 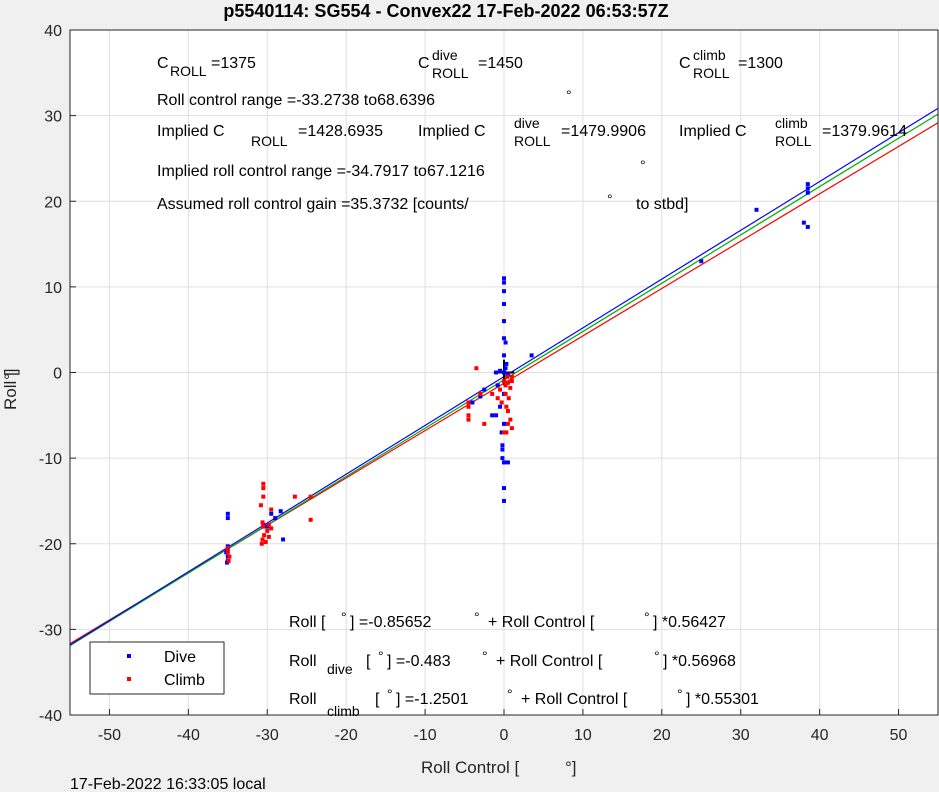 What do you see at coordinates (662, 204) in the screenshot?
I see `gain-unit: to stbd]` at bounding box center [662, 204].